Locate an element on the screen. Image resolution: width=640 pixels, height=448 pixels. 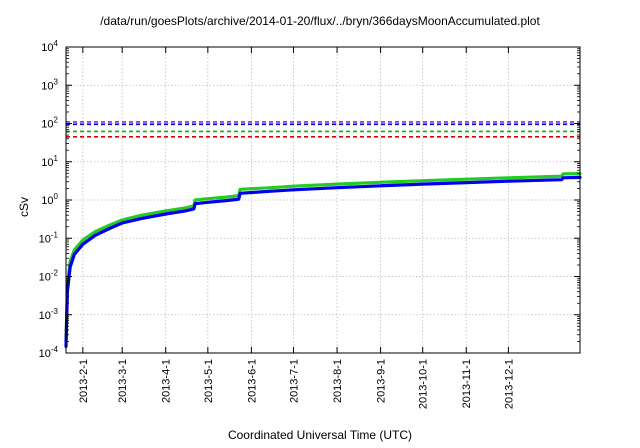
x-tick-label: 2013-9-1 is located at coordinates (382, 381).